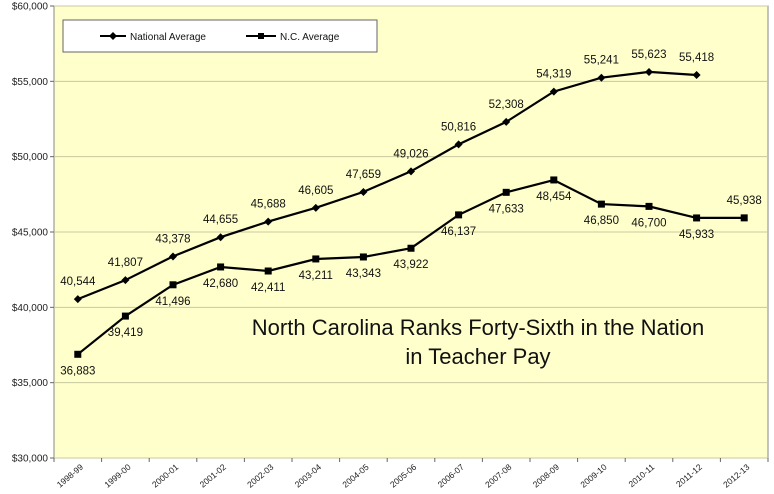  I want to click on data-label-national: 54,319, so click(553, 75).